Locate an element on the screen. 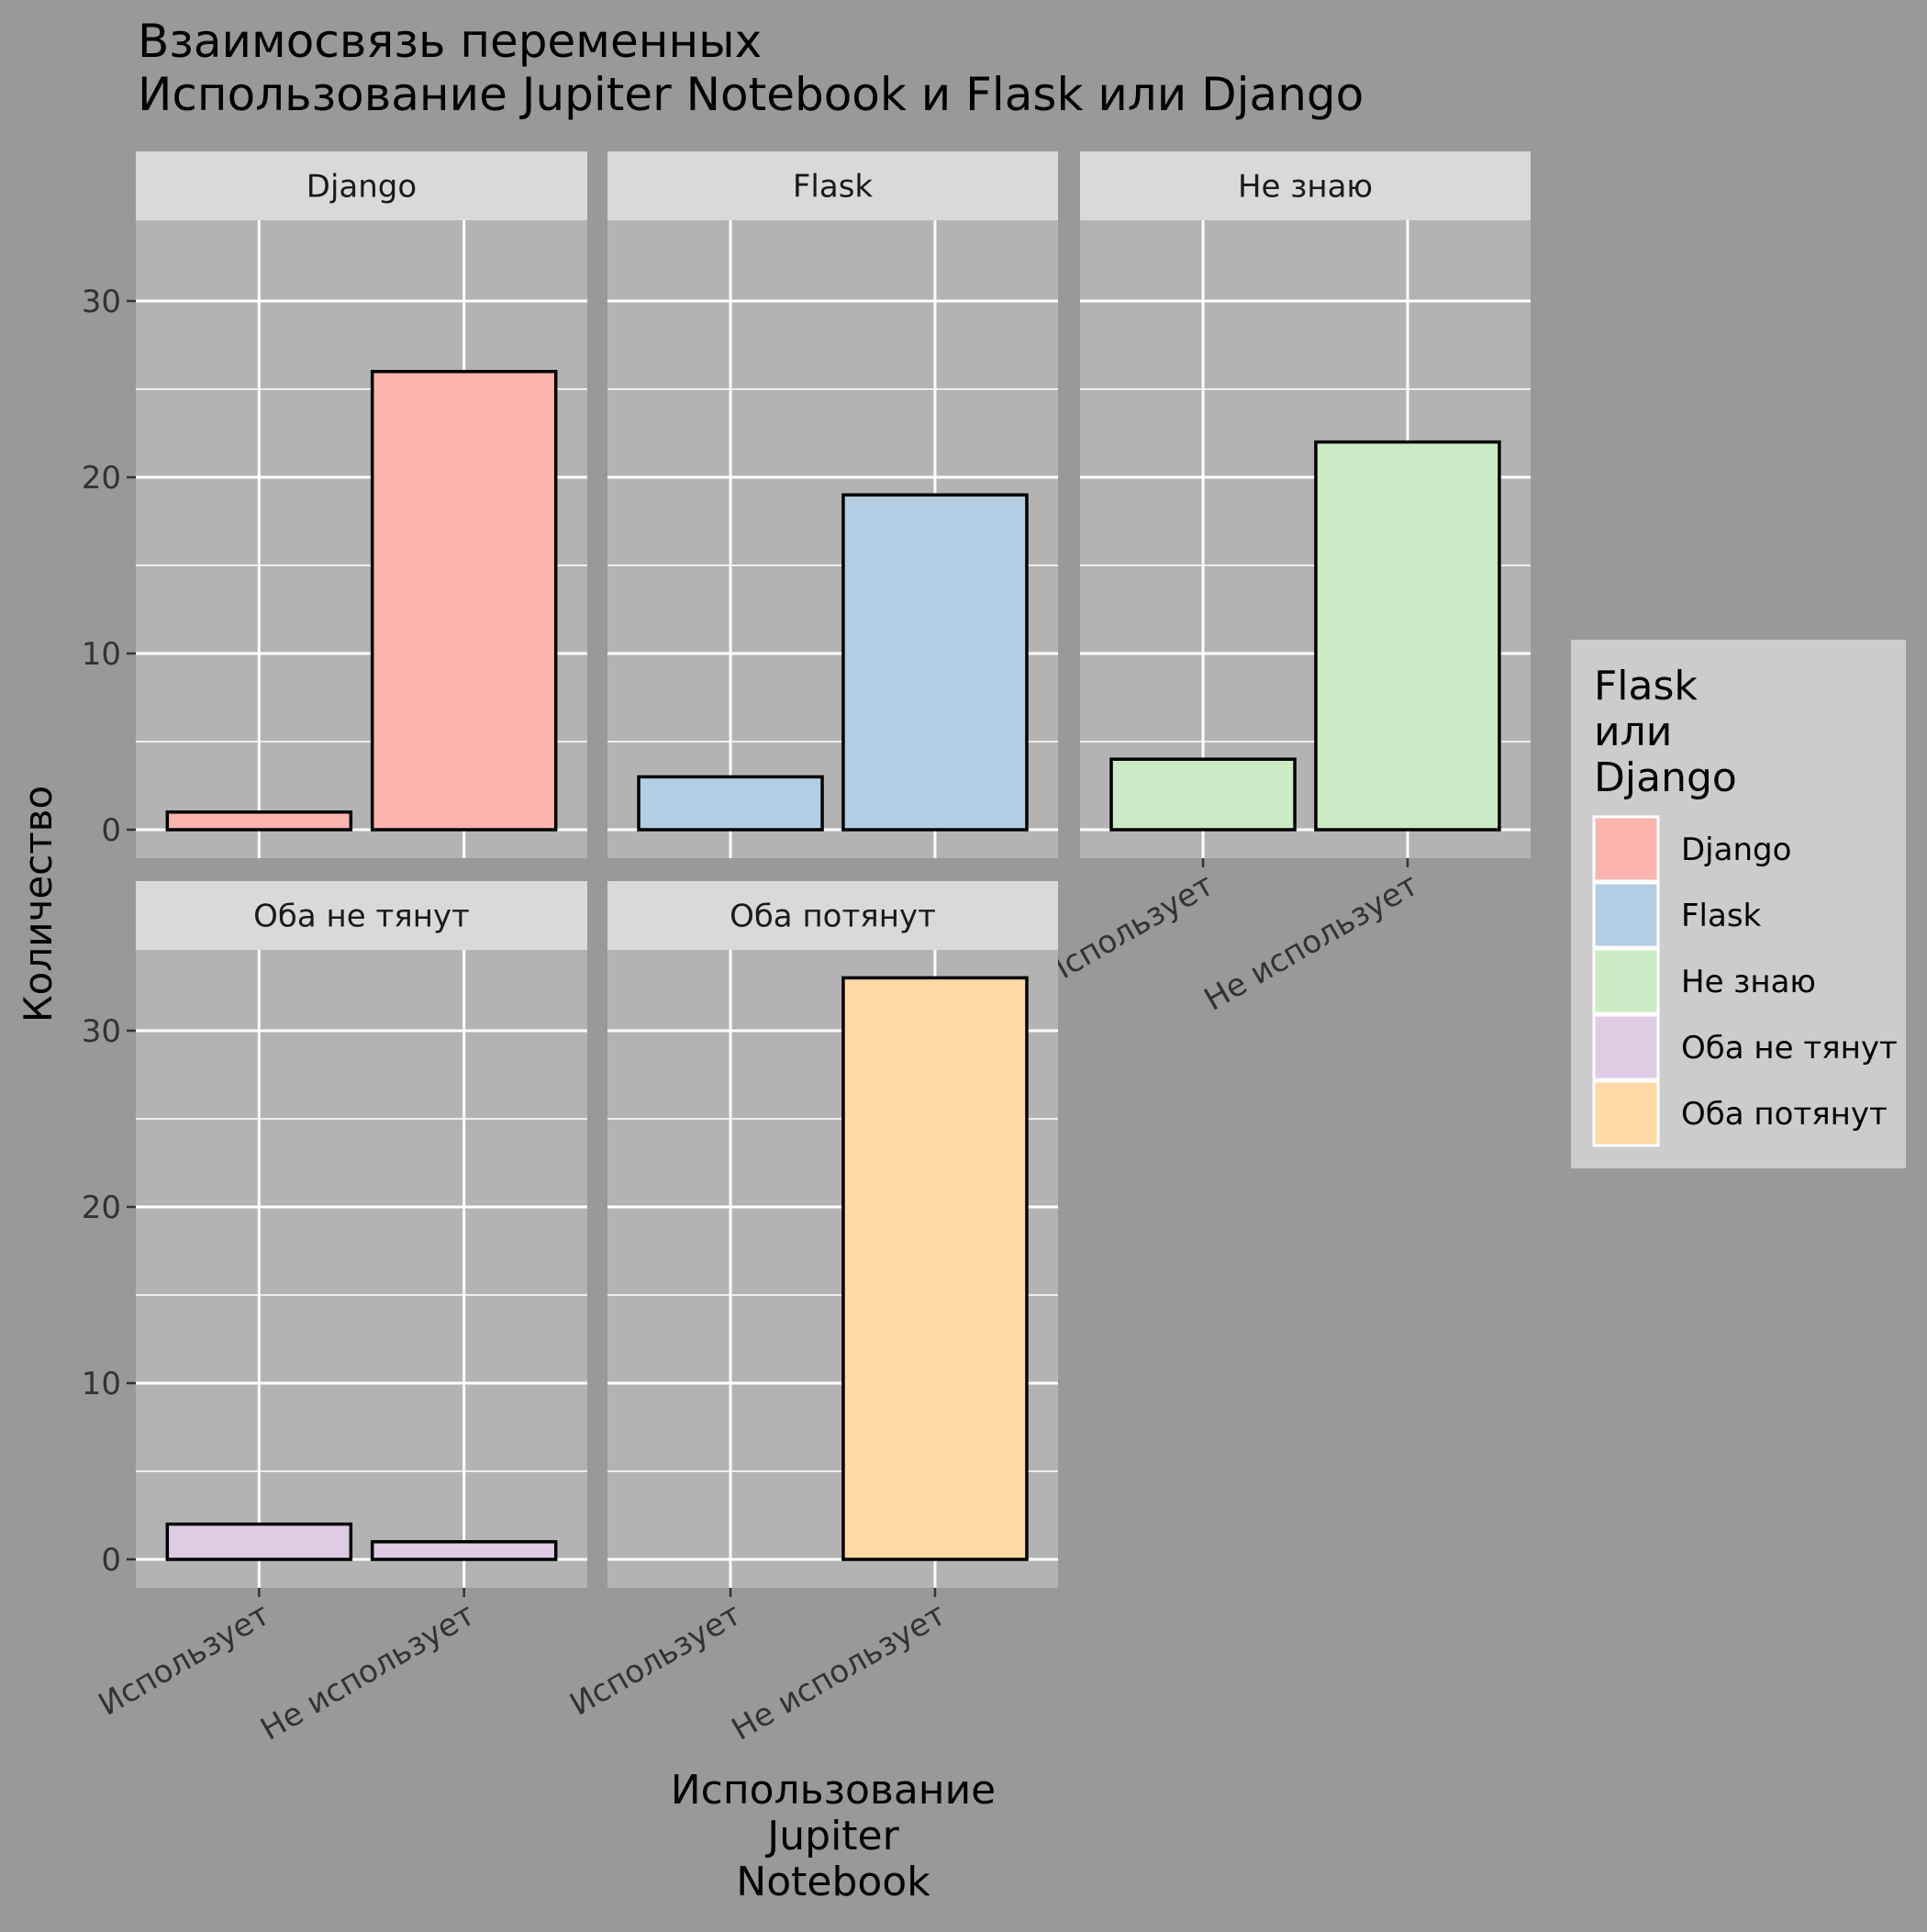  facet-strip-label: Flask is located at coordinates (833, 188).